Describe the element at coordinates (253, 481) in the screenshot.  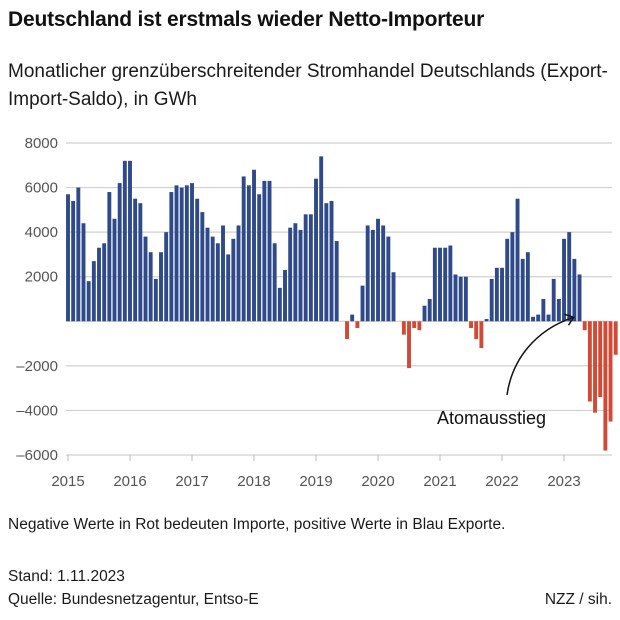
I see `x-tick-label: 2018` at that location.